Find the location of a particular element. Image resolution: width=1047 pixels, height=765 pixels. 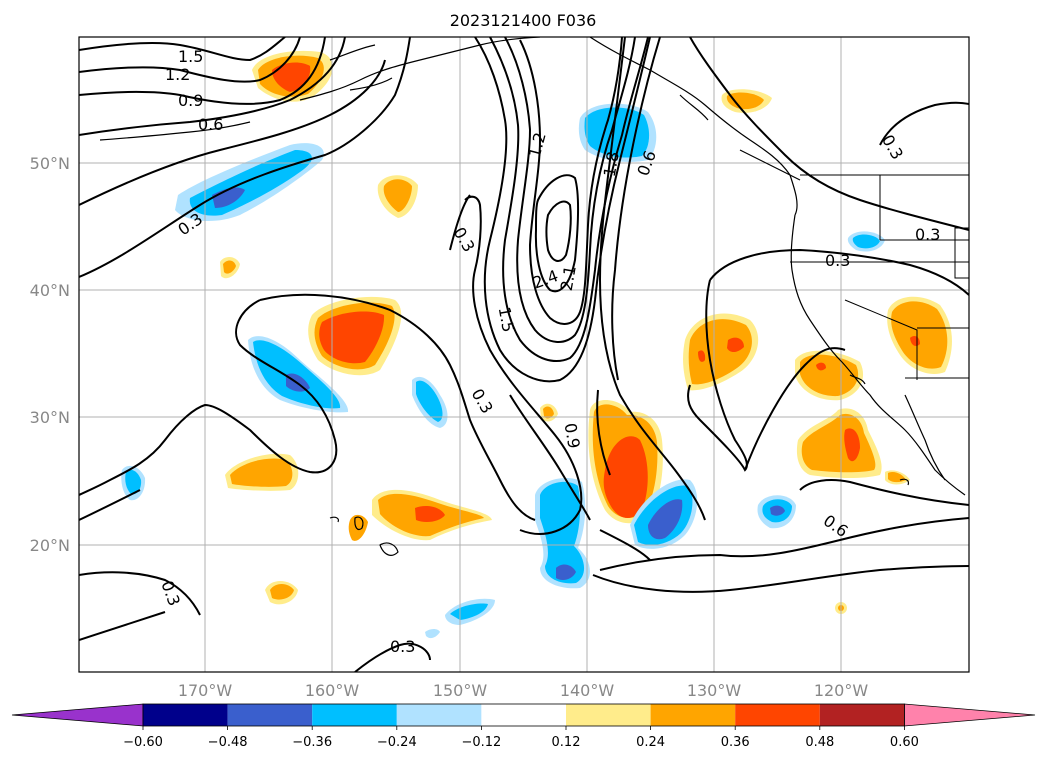

longitude-labels: 170°W 160°W 150°W 140°W 130°W 120°W is located at coordinates (523, 690).